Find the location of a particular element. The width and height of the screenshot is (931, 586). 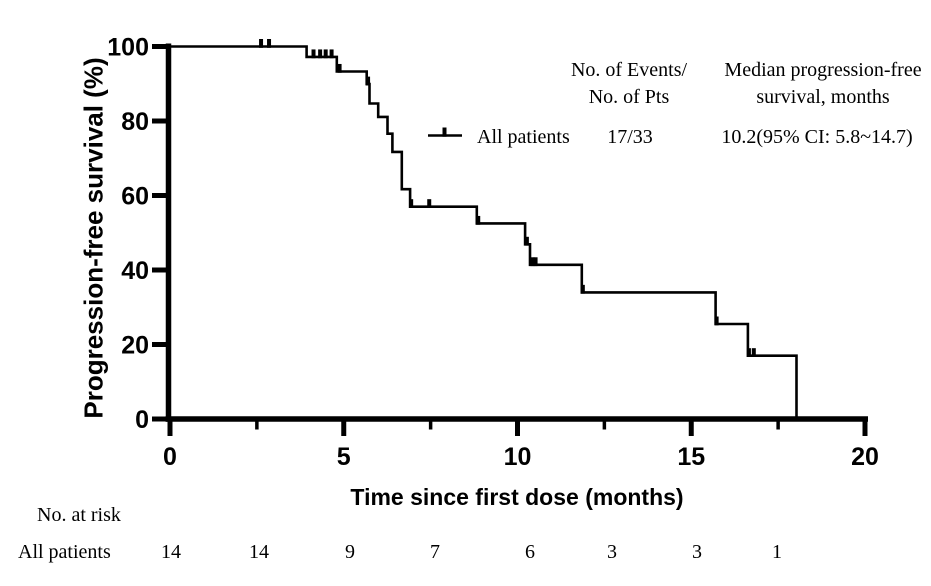

at-risk-value: 9 is located at coordinates (350, 552).